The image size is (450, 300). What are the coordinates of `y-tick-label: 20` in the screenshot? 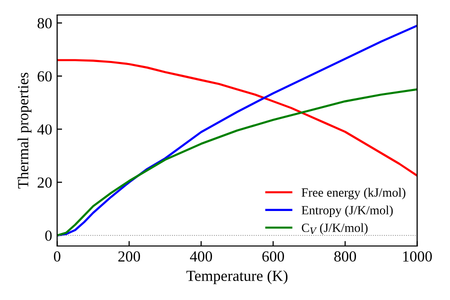 It's located at (45, 182).